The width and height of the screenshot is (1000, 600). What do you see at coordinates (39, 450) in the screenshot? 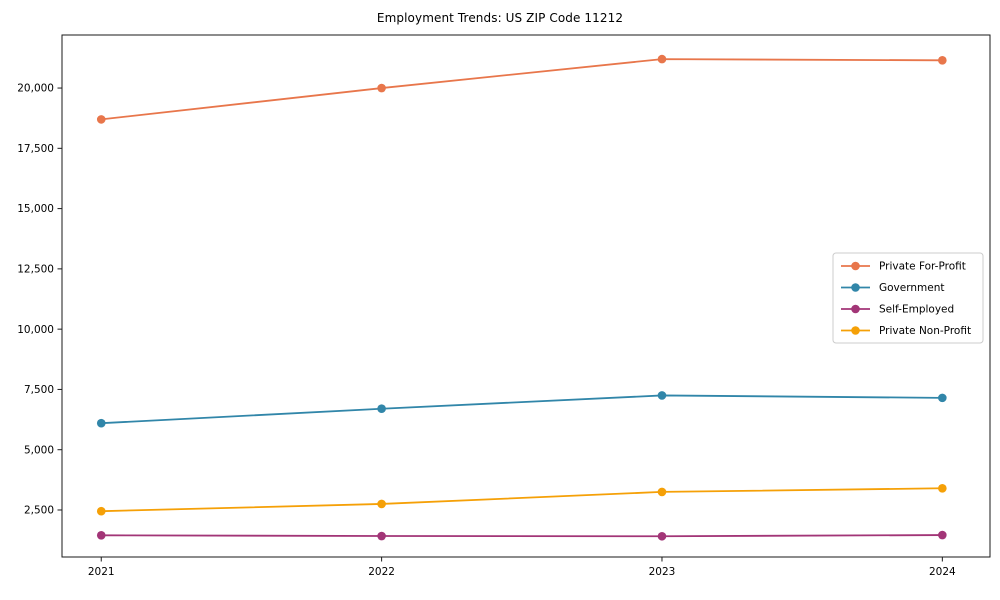
I see `y-axis-tick-label: 5,000` at bounding box center [39, 450].